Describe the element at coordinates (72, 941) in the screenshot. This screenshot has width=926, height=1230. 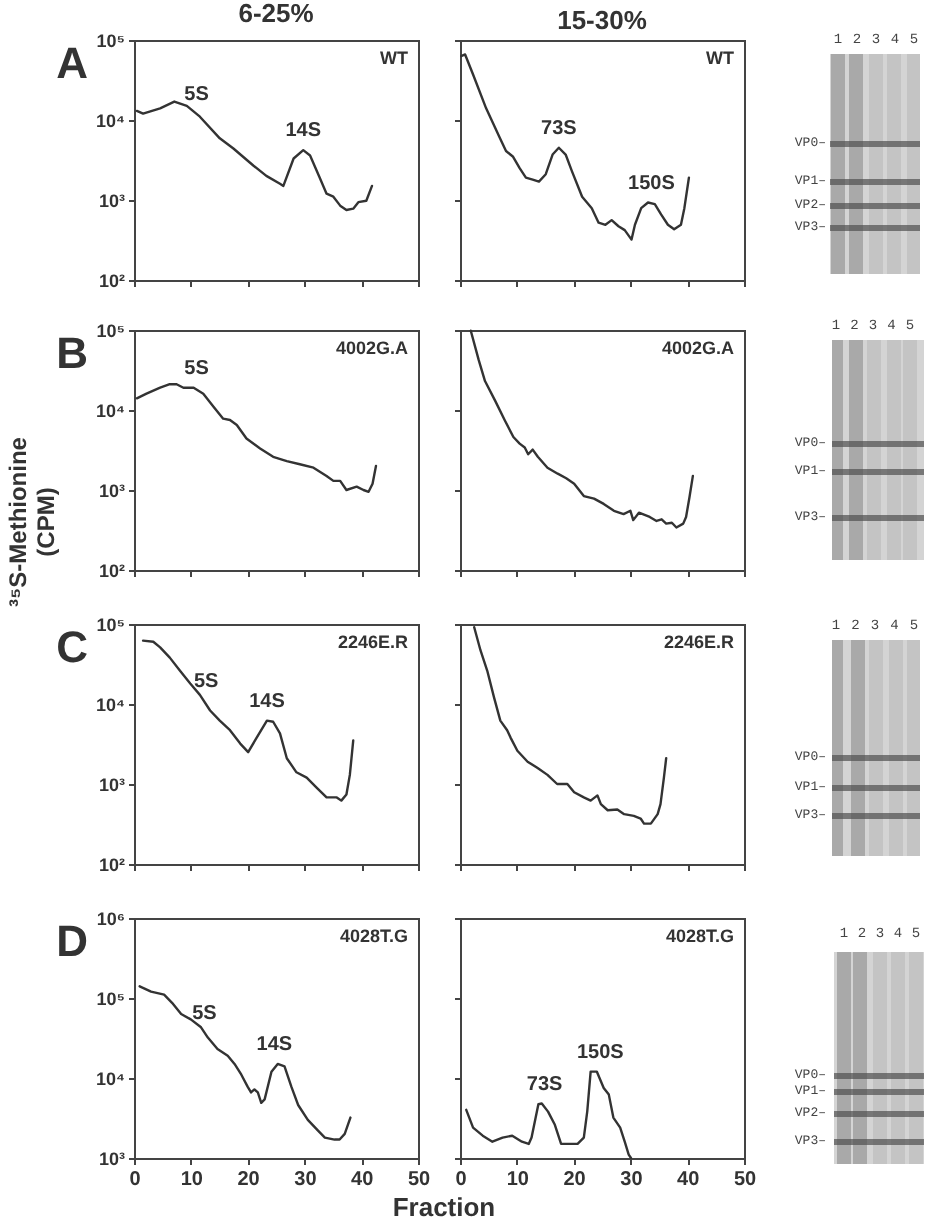
I see `text: D` at that location.